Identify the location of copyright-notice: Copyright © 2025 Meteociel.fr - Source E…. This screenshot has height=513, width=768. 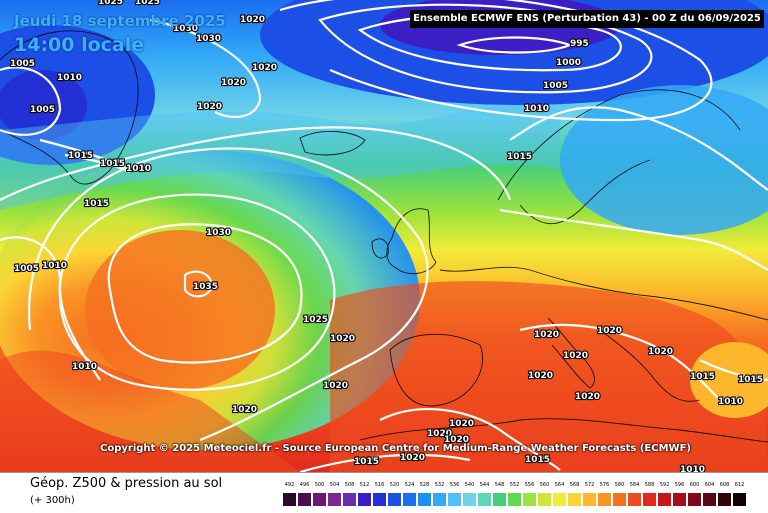
(395, 448).